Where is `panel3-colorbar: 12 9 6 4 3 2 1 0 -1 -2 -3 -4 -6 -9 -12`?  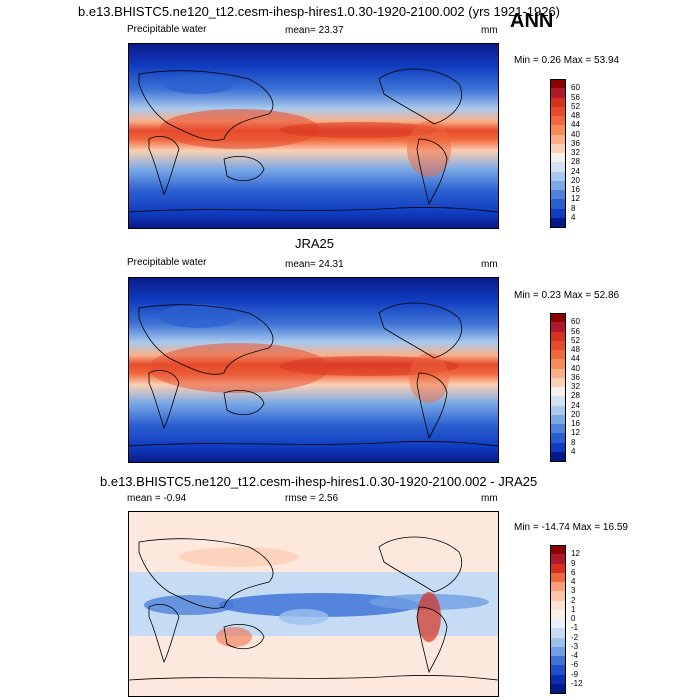
panel3-colorbar: 12 9 6 4 3 2 1 0 -1 -2 -3 -4 -6 -9 -12 is located at coordinates (570, 619).